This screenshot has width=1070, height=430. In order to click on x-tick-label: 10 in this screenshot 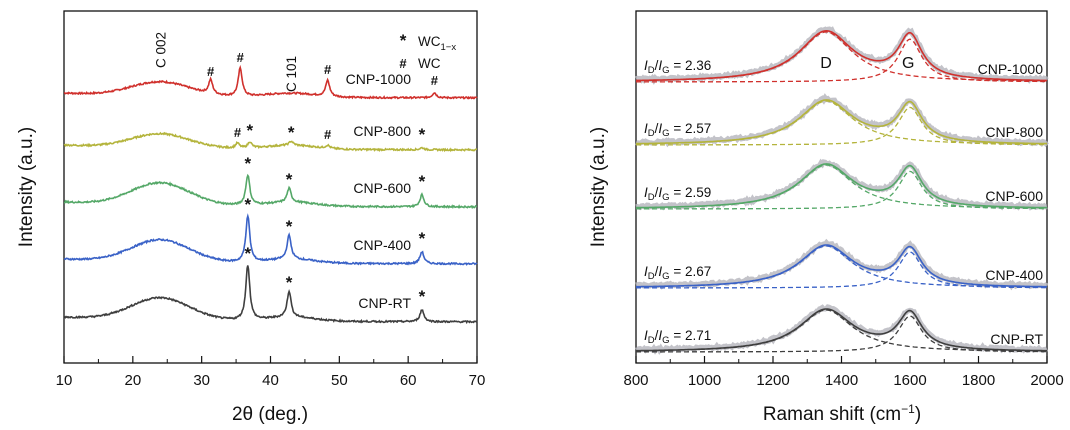, I will do `click(64, 380)`.